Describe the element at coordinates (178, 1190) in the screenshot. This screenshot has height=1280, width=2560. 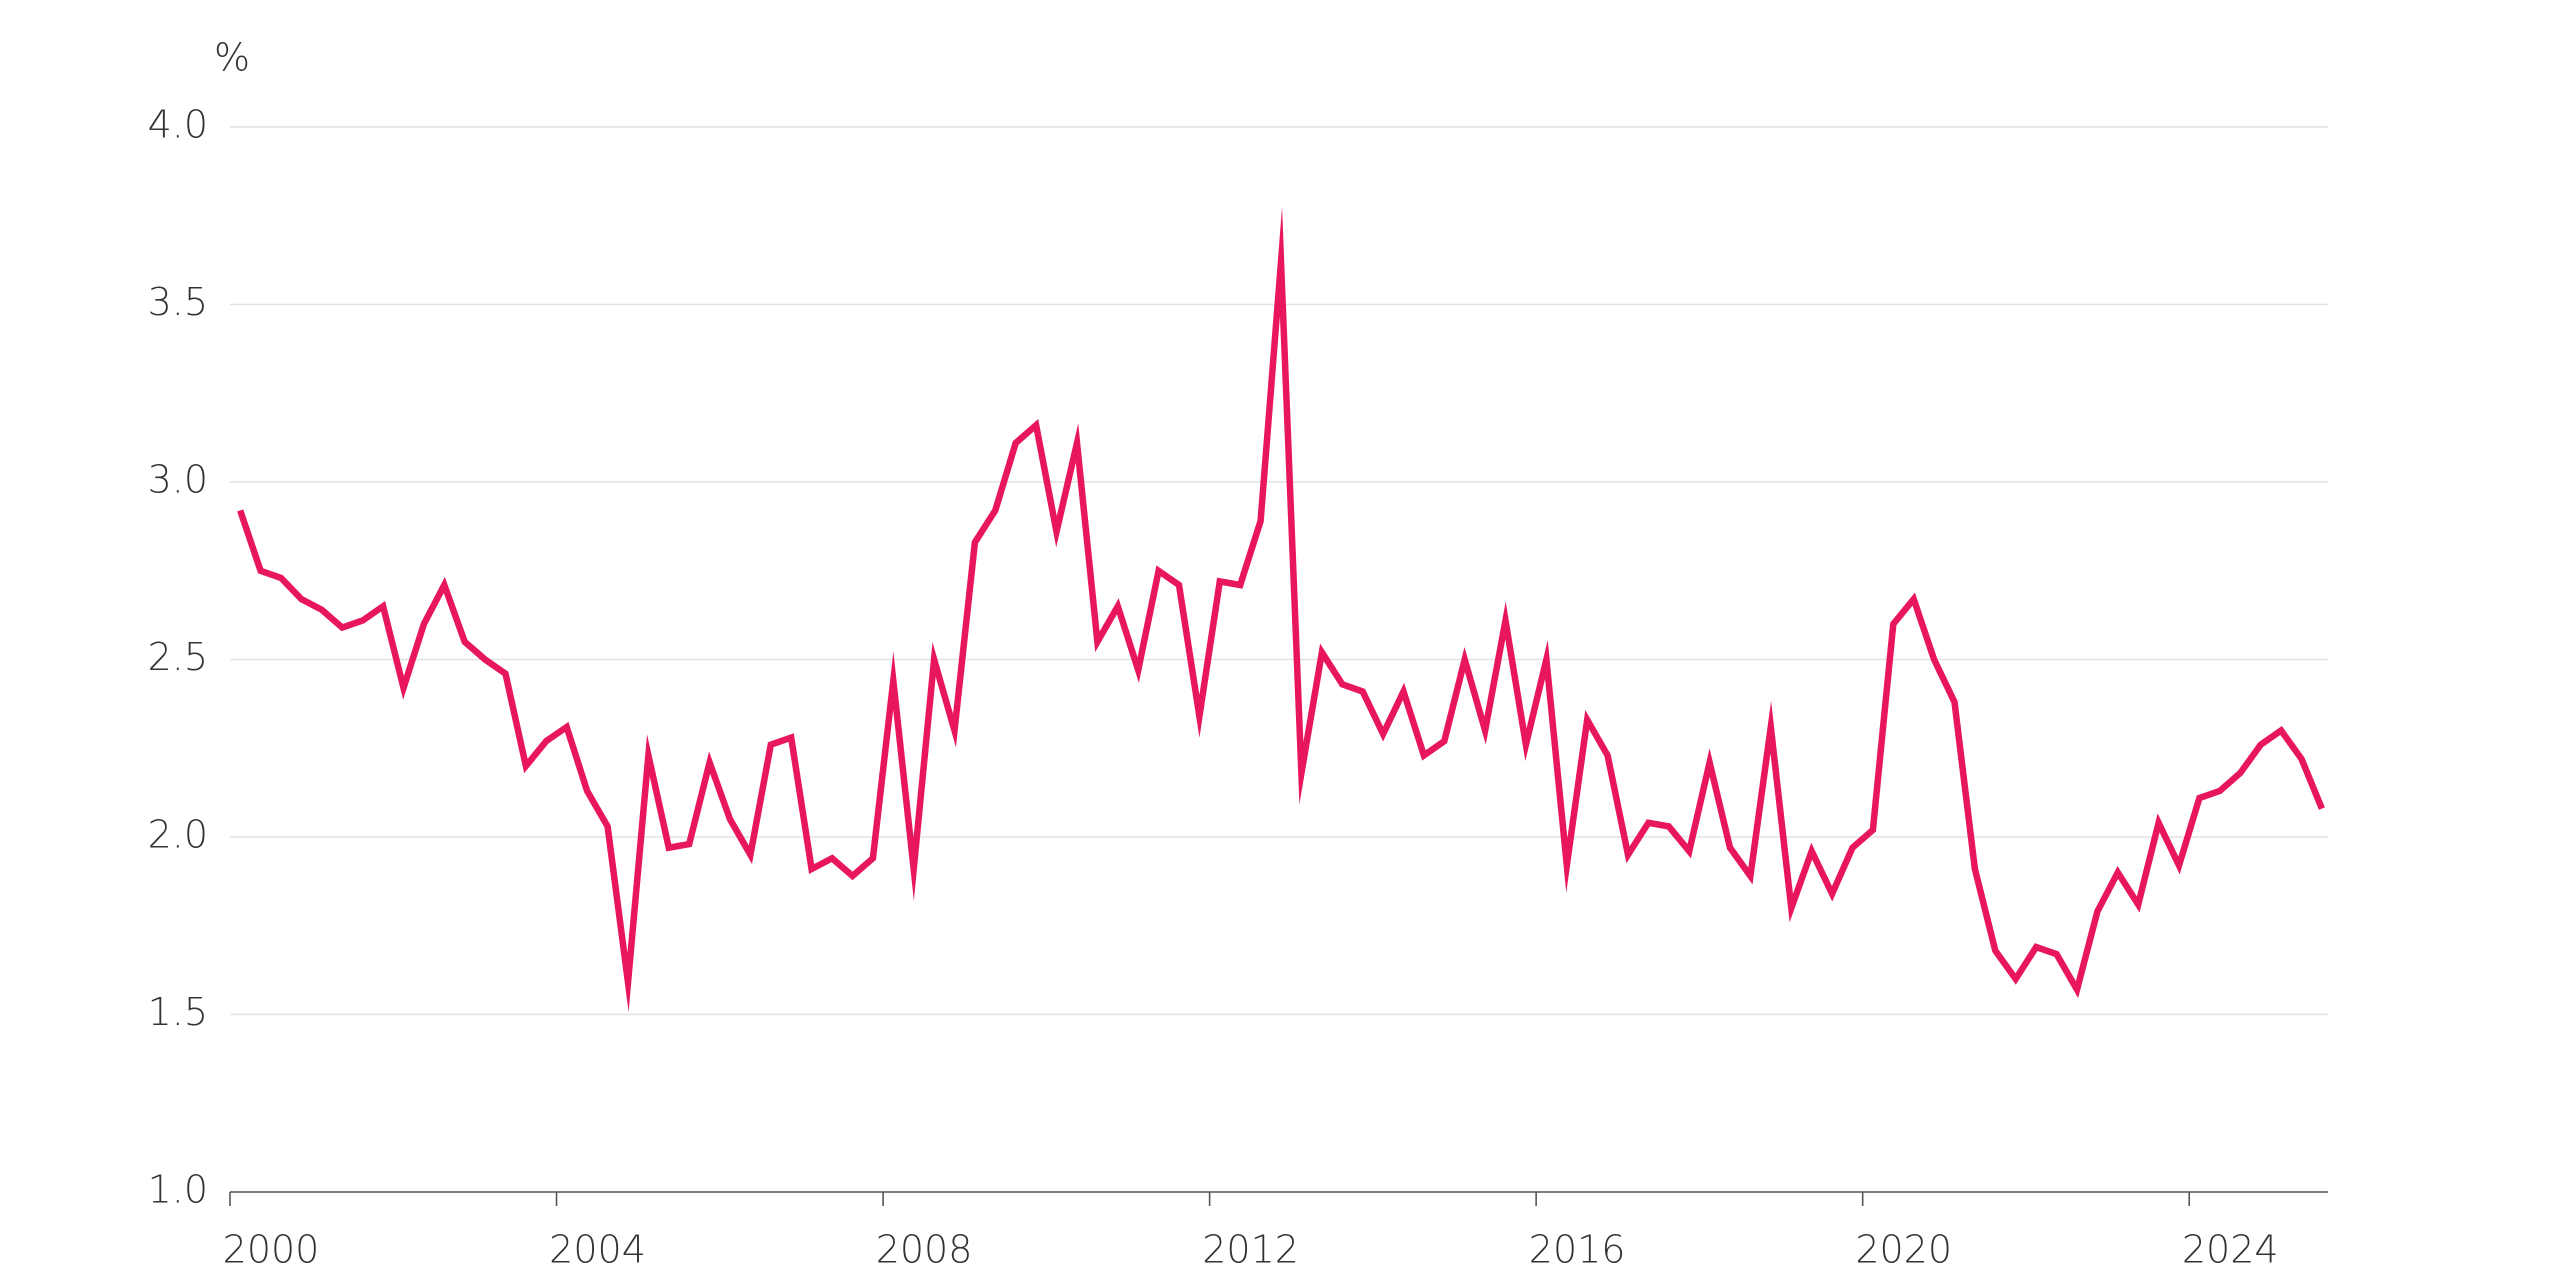
I see `y-tick-label: 1.0` at that location.